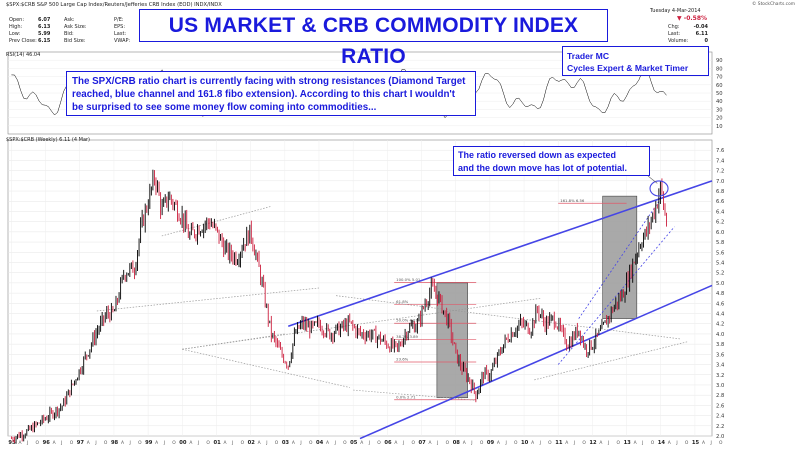 The height and width of the screenshot is (451, 800). I want to click on fib-level-label: 100.0% 5.01, so click(408, 279).